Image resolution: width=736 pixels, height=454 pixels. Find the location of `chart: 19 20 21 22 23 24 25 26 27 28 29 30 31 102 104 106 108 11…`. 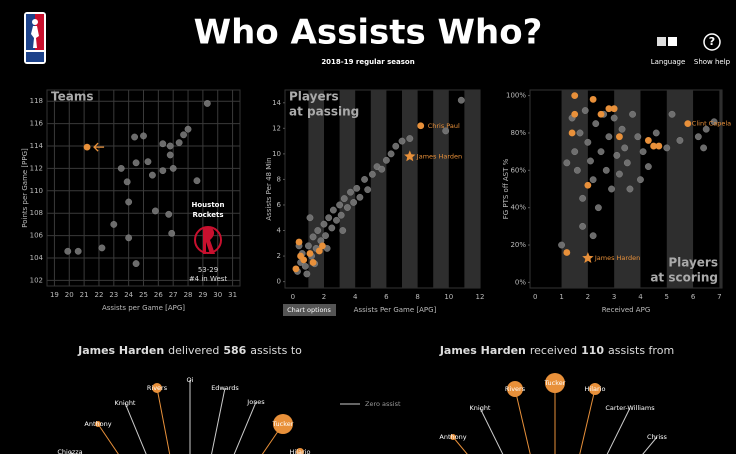

chart: 19 20 21 22 23 24 25 26 27 28 29 30 31 102 104 106 108 11… is located at coordinates (131, 200).